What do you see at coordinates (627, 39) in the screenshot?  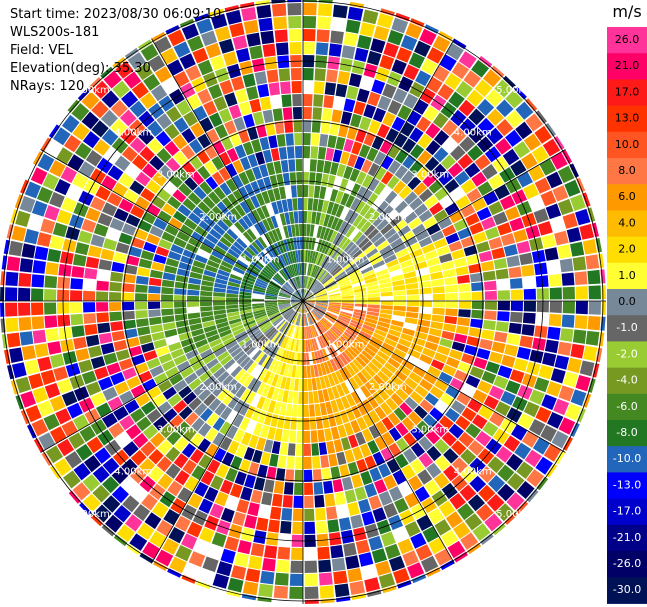 I see `colorbar-tick-label: 26.0` at bounding box center [627, 39].